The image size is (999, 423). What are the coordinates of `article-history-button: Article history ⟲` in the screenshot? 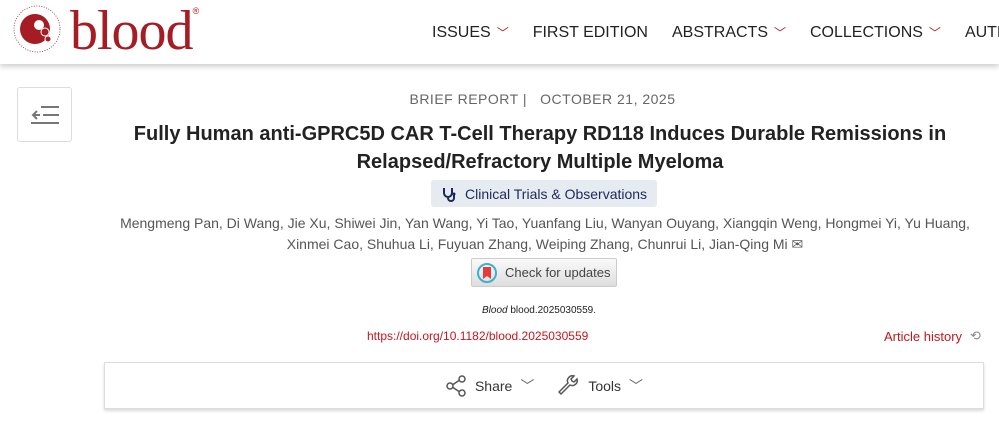 It's located at (932, 336).